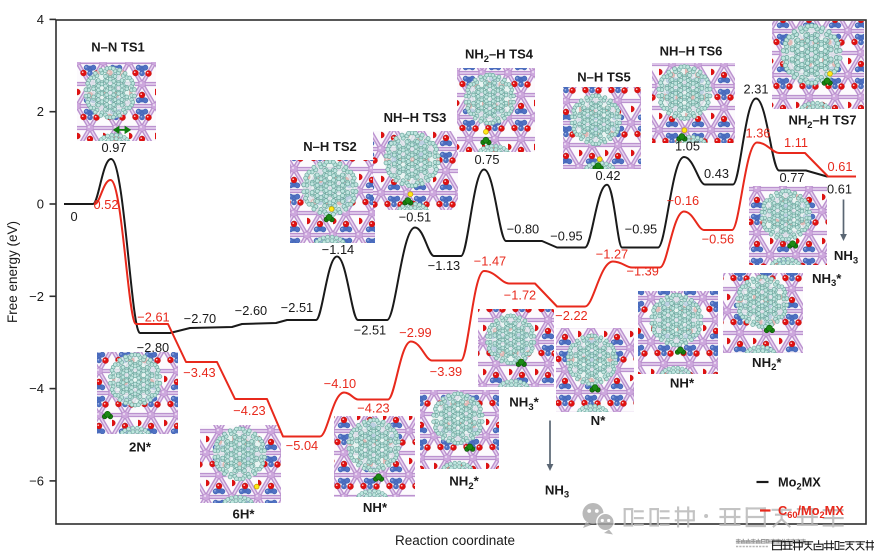  Describe the element at coordinates (415, 332) in the screenshot. I see `svg-text: −2.99` at that location.